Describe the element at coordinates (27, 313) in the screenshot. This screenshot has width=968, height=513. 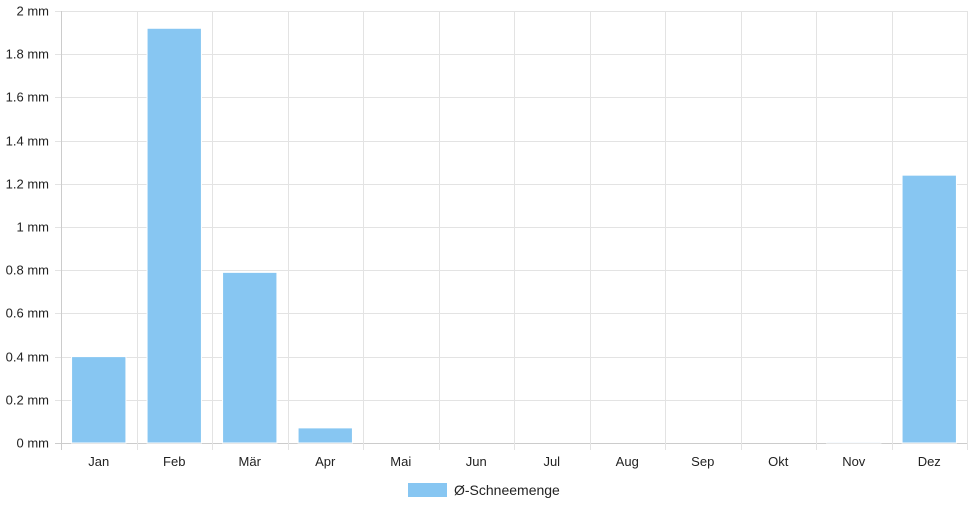
I see `y-tick-label: 0.6 mm` at that location.